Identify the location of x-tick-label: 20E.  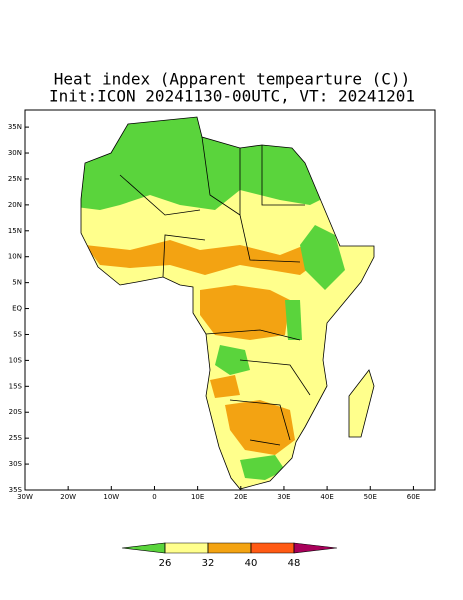
(240, 497).